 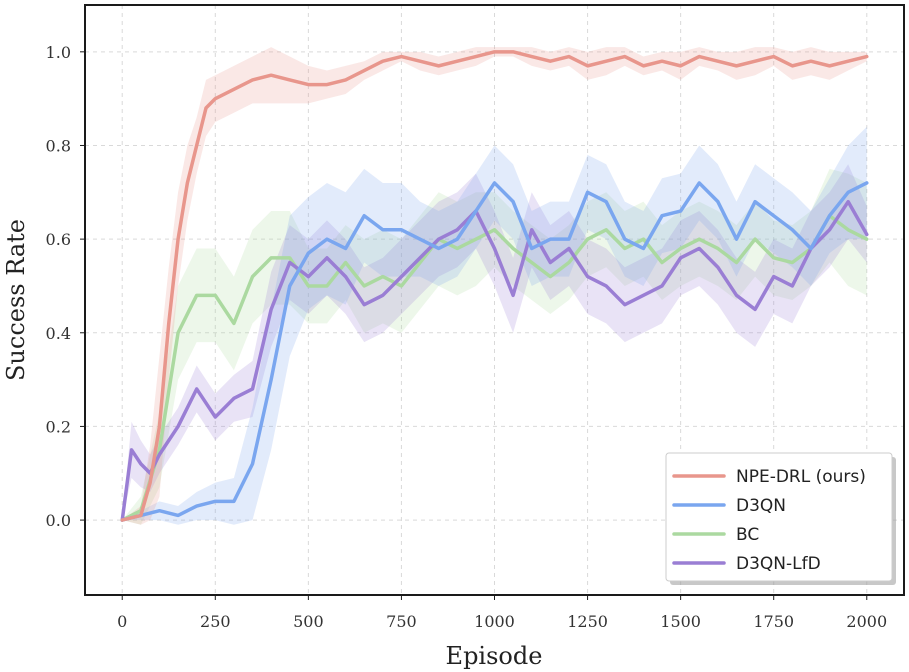 What do you see at coordinates (747, 535) in the screenshot?
I see `legend-label-bc: BC` at bounding box center [747, 535].